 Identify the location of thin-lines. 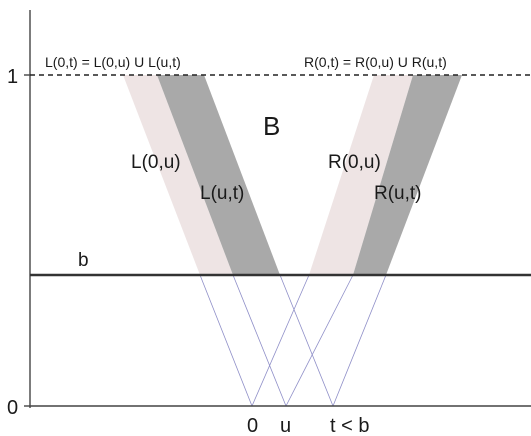
(293, 340).